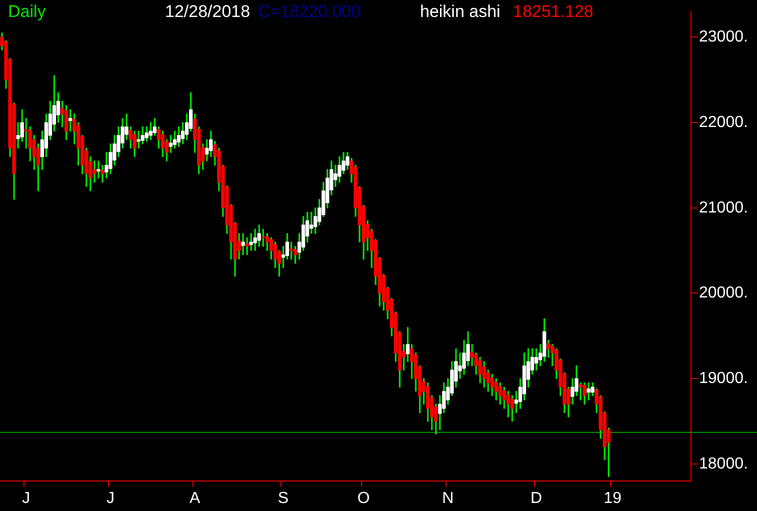 This screenshot has height=511, width=757. What do you see at coordinates (309, 12) in the screenshot?
I see `annotation: C=18220.000` at bounding box center [309, 12].